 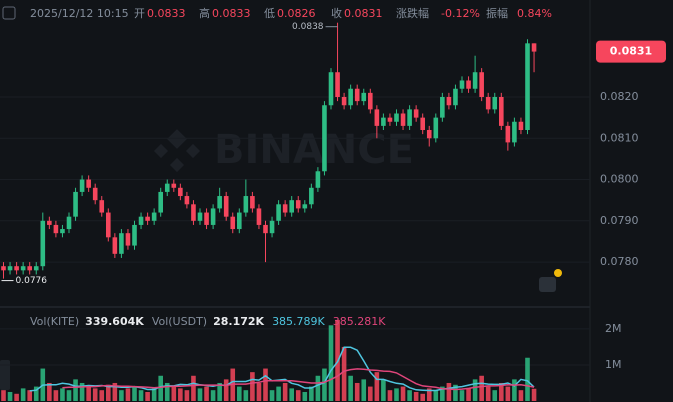 I want to click on header-low-label: 低, so click(x=269, y=13).